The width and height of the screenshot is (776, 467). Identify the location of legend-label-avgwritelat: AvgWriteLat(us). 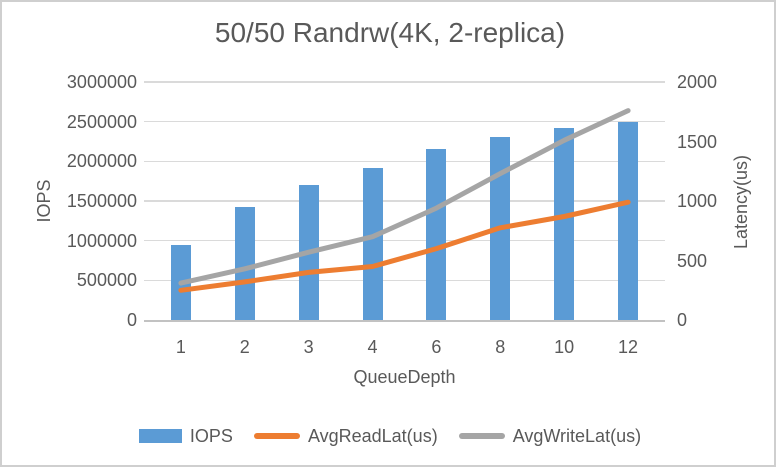
(577, 436).